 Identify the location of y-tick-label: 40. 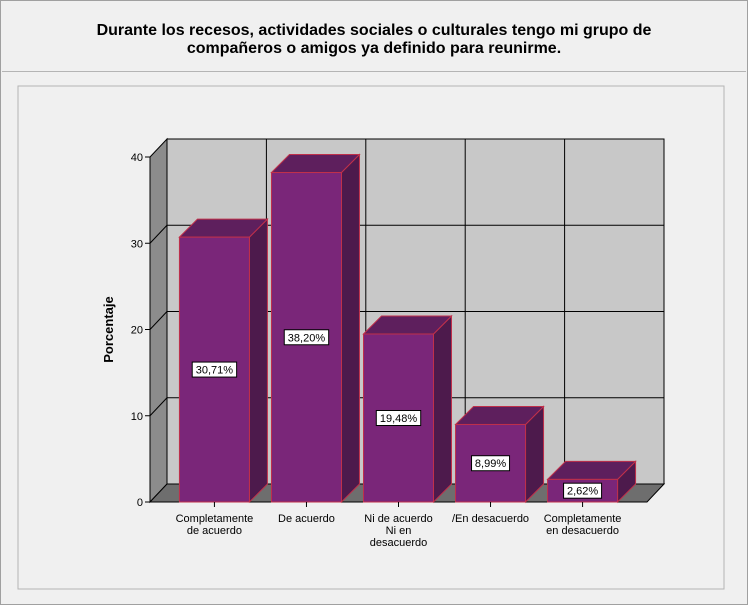
(137, 158).